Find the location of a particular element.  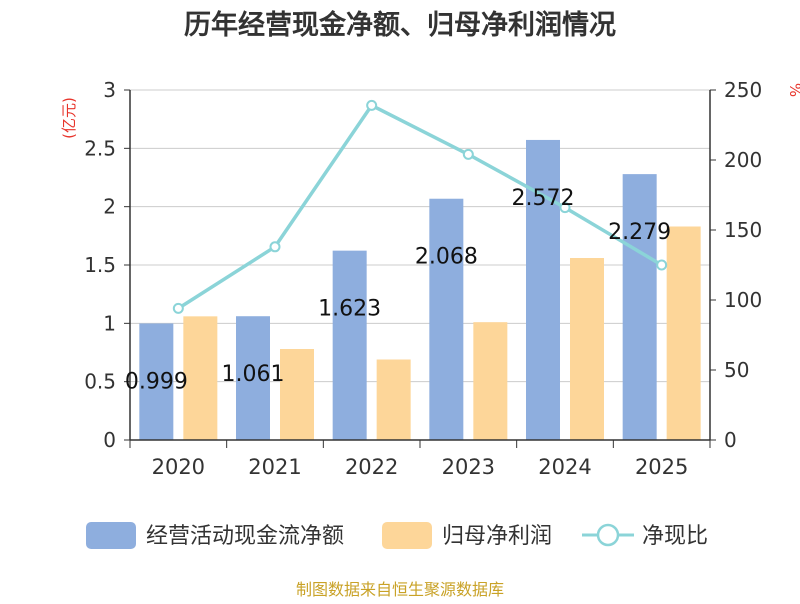

left-axis-label: (亿元) is located at coordinates (69, 118).